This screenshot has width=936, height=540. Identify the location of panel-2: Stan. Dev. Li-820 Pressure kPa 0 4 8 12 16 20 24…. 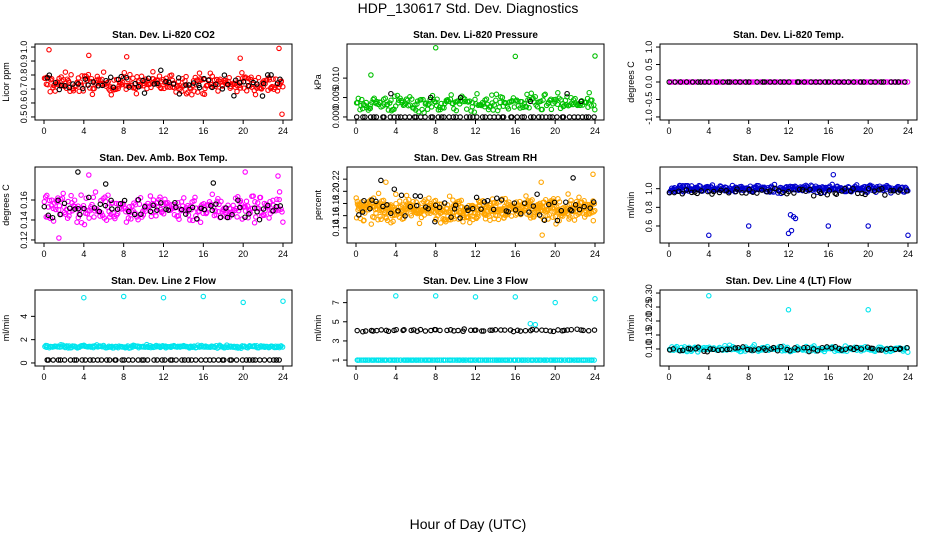
(459, 83).